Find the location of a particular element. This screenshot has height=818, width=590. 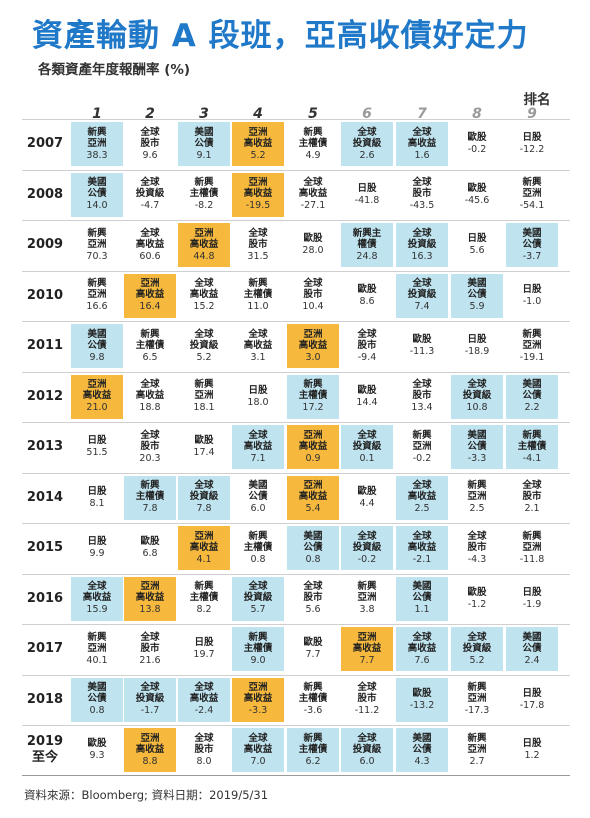

table-cell: 全球 股市 13.4 is located at coordinates (422, 397).